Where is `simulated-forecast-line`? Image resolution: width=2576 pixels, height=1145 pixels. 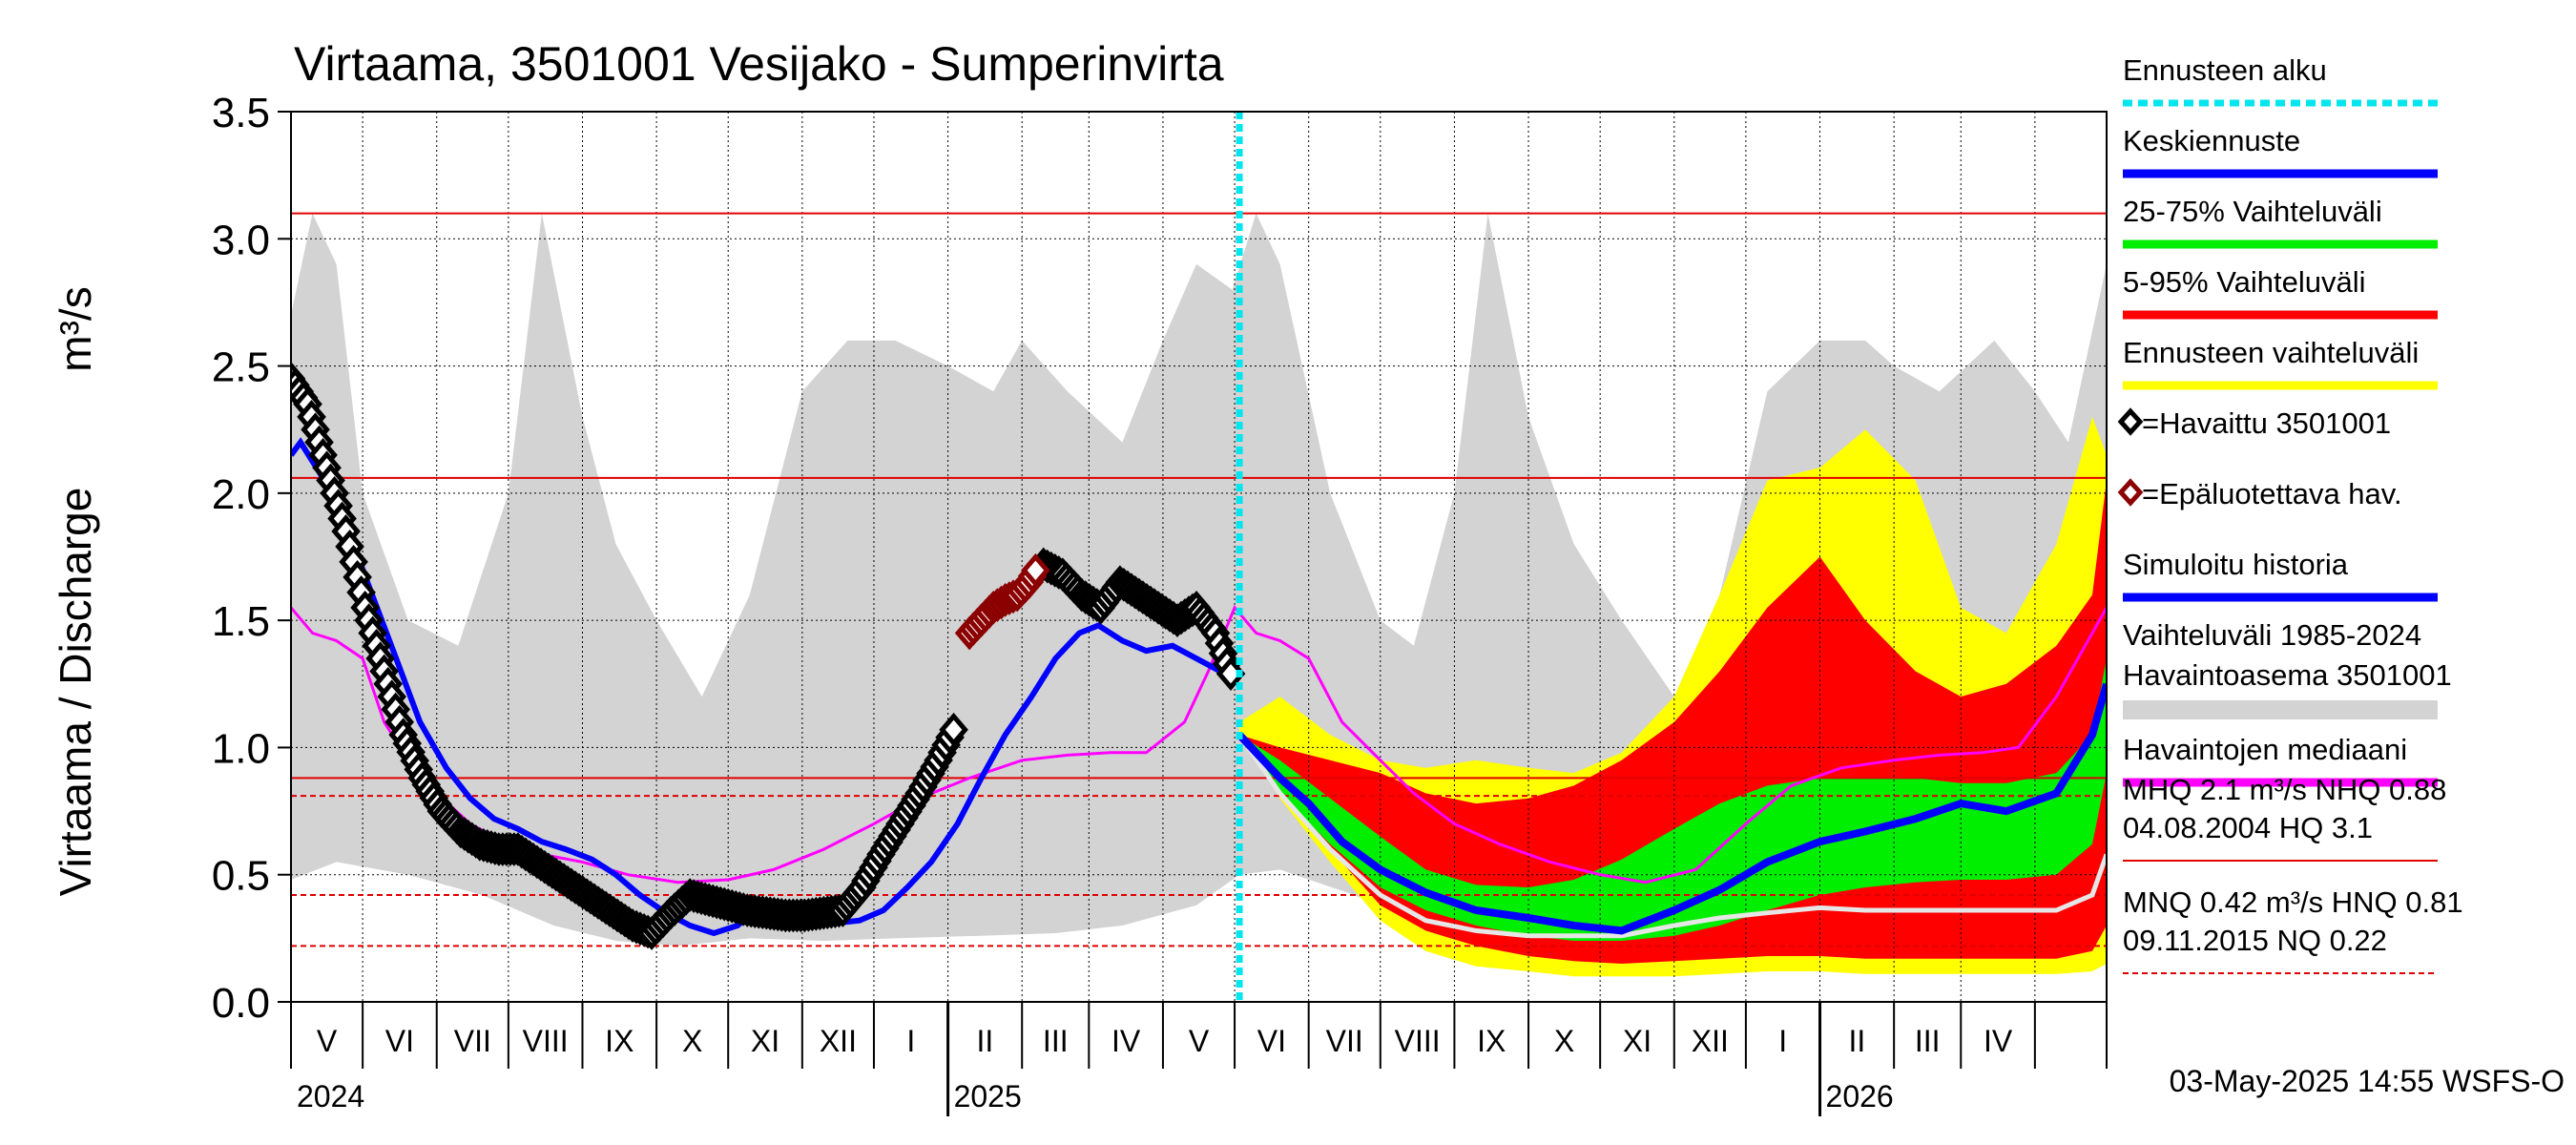 simulated-forecast-line is located at coordinates (1672, 836).